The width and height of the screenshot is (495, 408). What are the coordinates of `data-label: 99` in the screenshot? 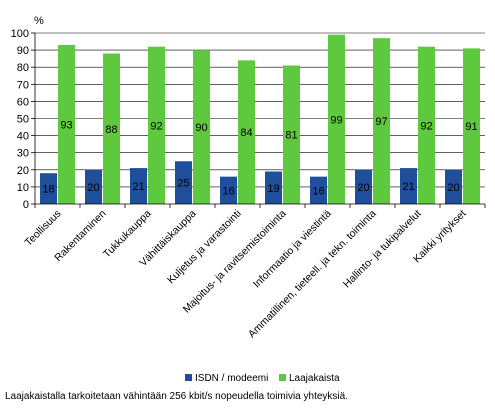 It's located at (336, 120).